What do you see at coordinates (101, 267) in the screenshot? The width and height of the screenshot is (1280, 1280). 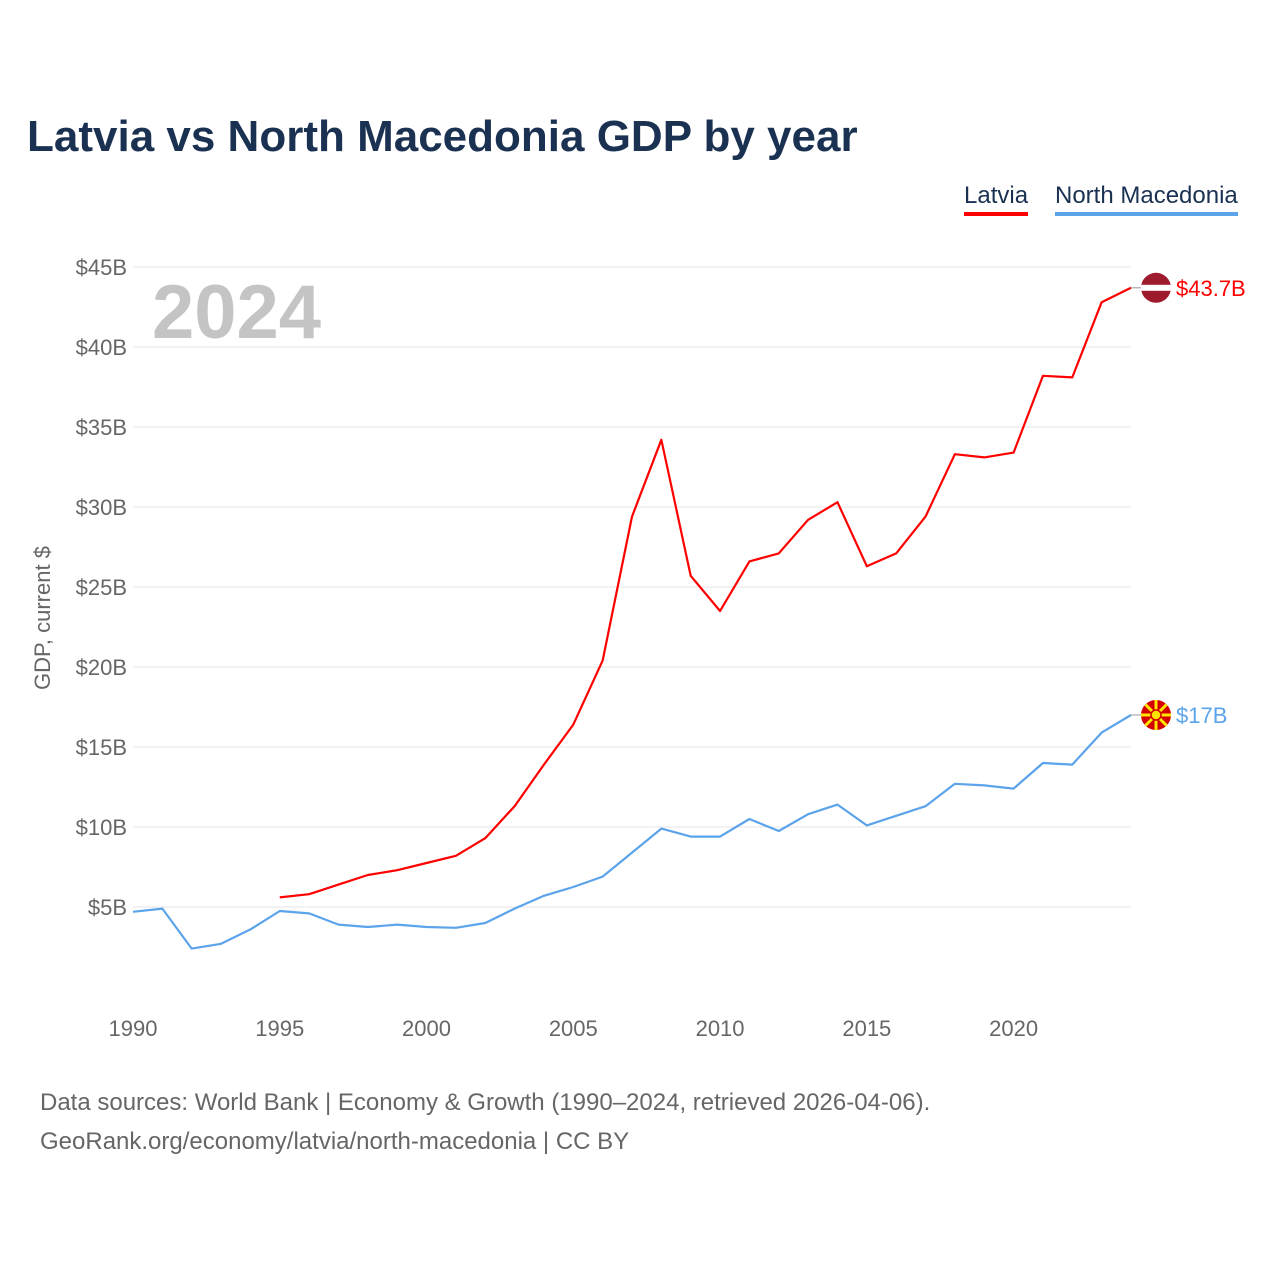 I see `y-tick-label: $45B` at bounding box center [101, 267].